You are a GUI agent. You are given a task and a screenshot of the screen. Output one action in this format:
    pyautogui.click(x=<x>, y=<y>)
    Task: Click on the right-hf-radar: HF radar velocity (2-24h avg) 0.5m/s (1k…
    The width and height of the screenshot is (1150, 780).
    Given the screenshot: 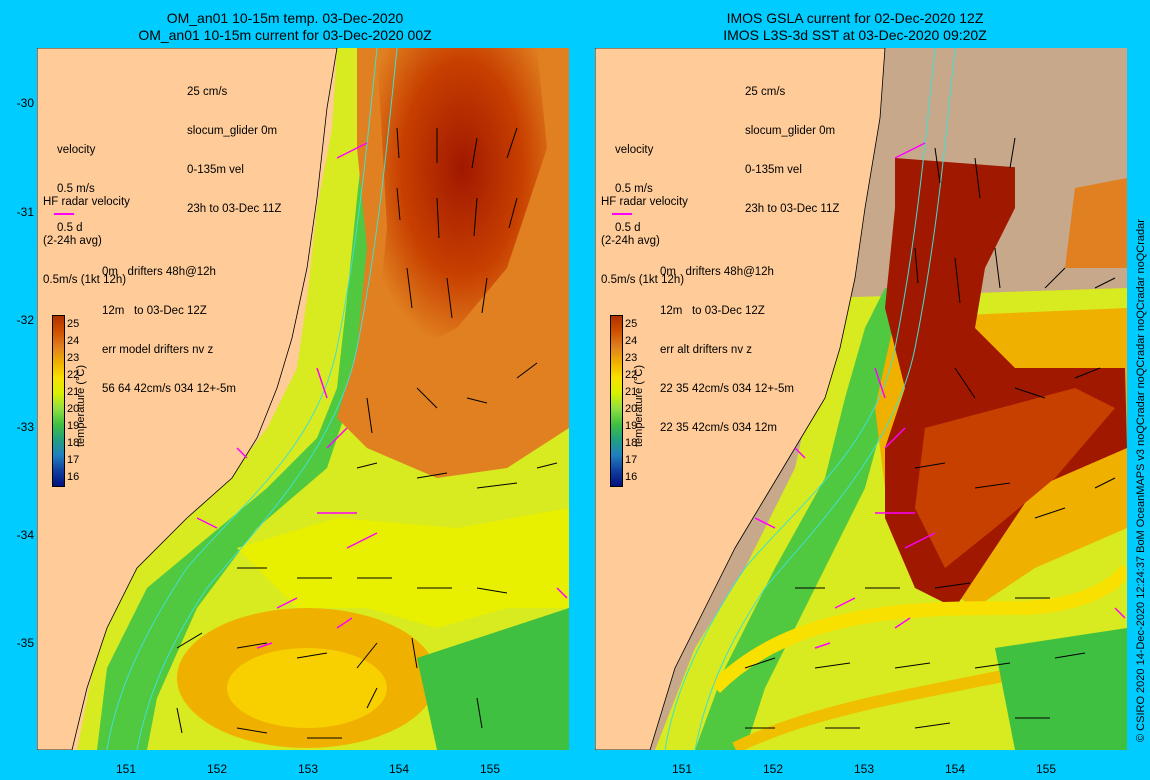 What is the action you would take?
    pyautogui.click(x=644, y=241)
    